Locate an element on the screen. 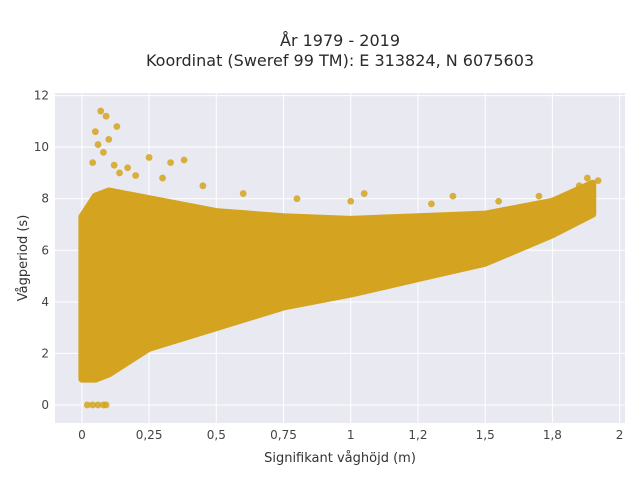 The image size is (640, 480). x-axis-ticks: 0 0,25 0,5 0,75 1 1,2 1,5 1,8 2 is located at coordinates (350, 435).